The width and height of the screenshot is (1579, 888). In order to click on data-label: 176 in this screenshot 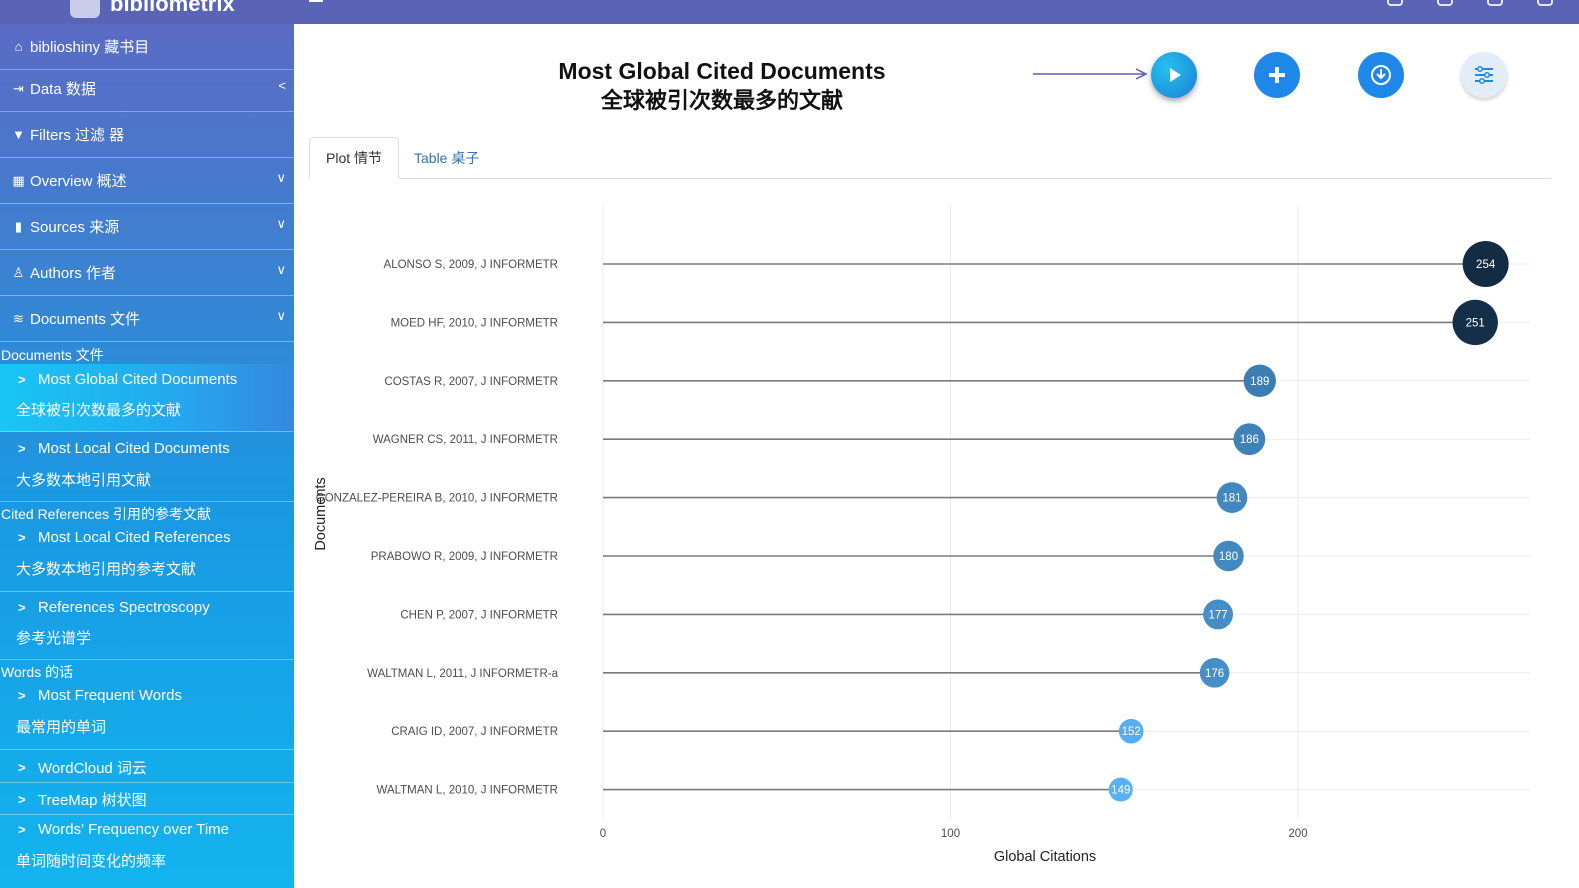, I will do `click(1214, 674)`.